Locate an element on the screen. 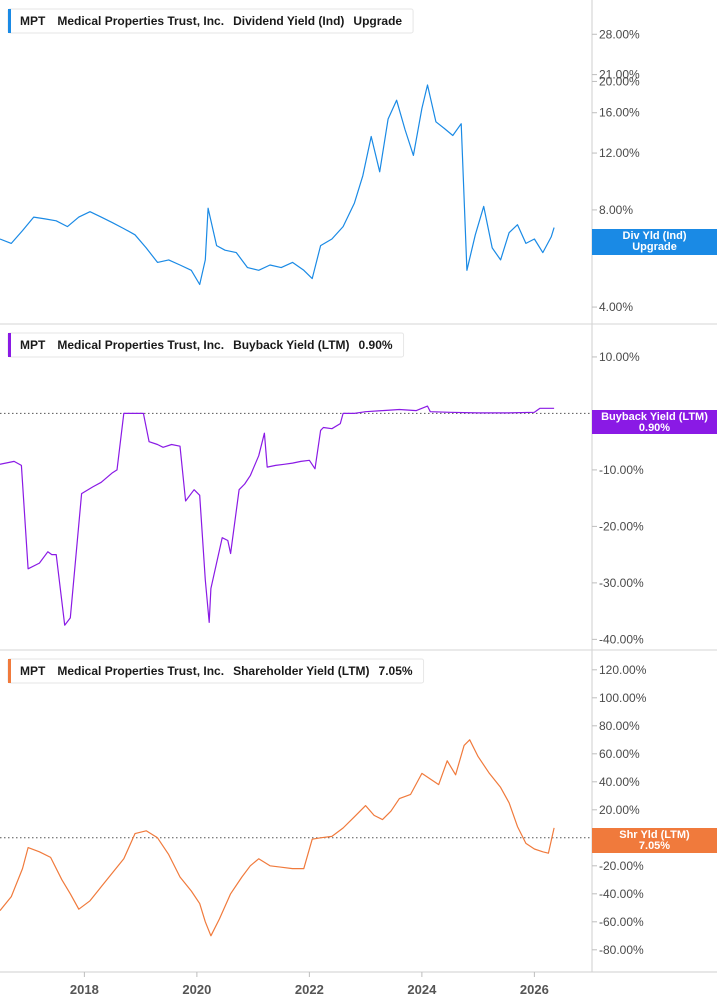  x-axis: 2018 2020 2022 2024 2026 is located at coordinates (358, 984).